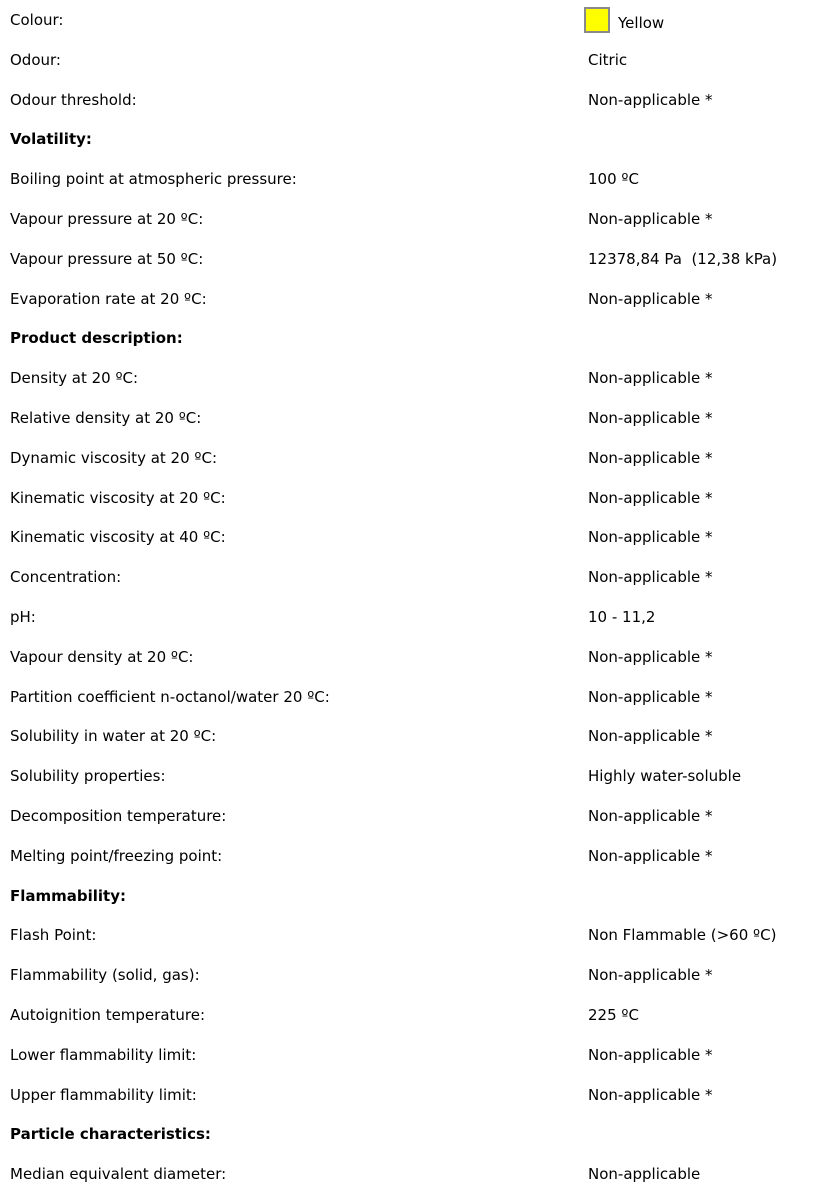  I want to click on kinematic-viscosity-40-value: Non-applicable *, so click(650, 537).